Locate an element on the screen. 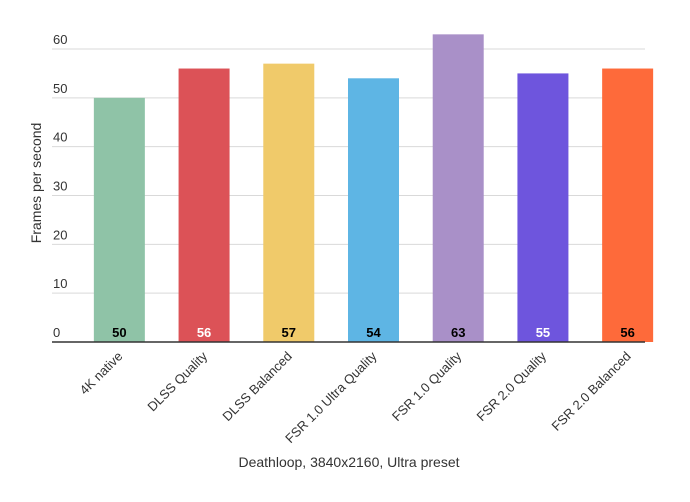  x-tick-label: DLSS Quality is located at coordinates (177, 381).